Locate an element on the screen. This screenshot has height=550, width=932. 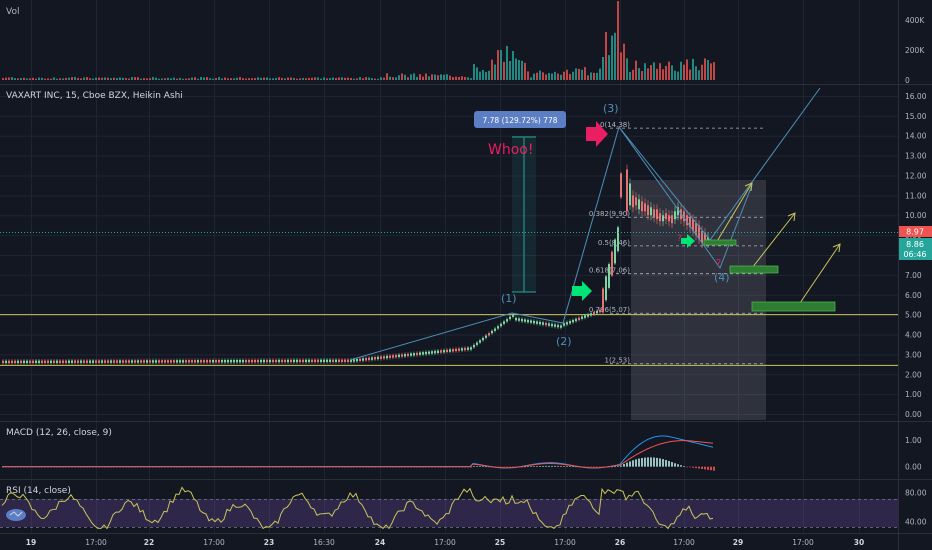
macd-label: MACD (12, 26, close, 9) is located at coordinates (59, 433).